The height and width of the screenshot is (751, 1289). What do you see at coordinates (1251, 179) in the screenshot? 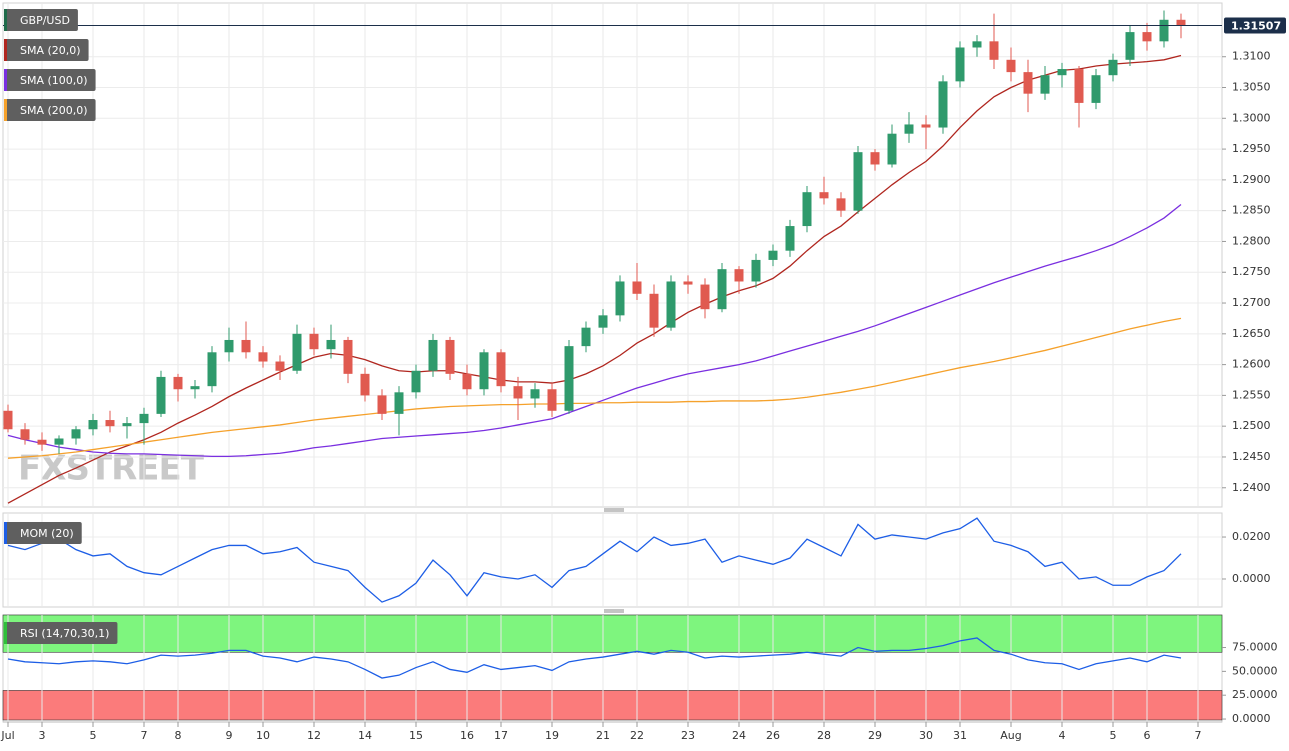
I see `y-tick-label: 1.2900` at bounding box center [1251, 179].